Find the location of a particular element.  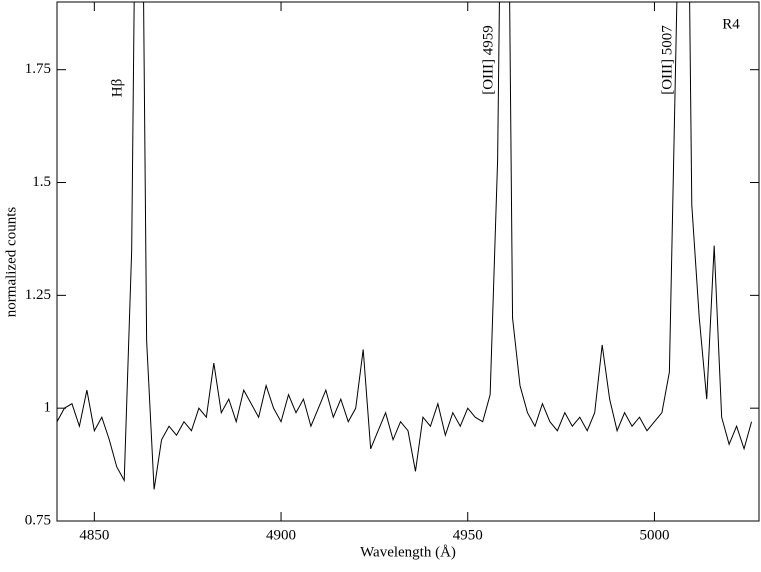

y-tick-label: 0.75 is located at coordinates (38, 520).